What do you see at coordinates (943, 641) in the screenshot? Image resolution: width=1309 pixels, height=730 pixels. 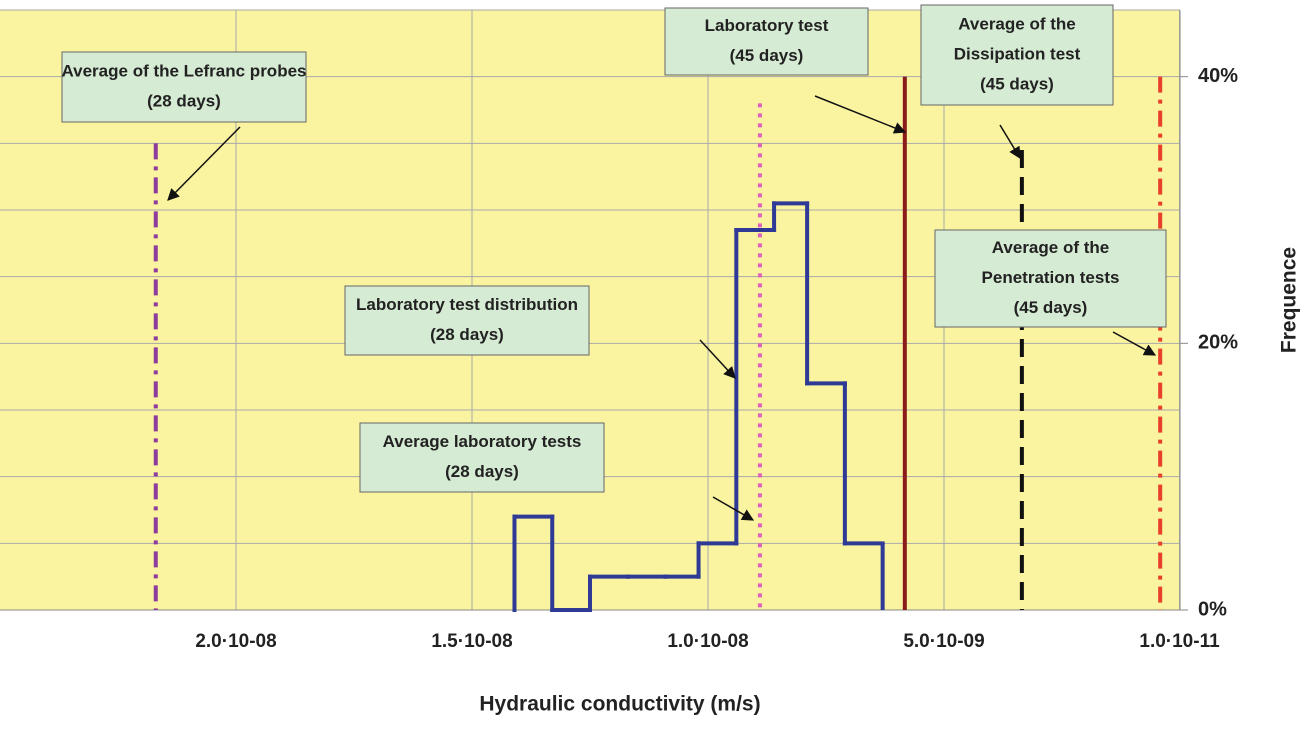 I see `x-tick-label: 5.0·10-09` at bounding box center [943, 641].